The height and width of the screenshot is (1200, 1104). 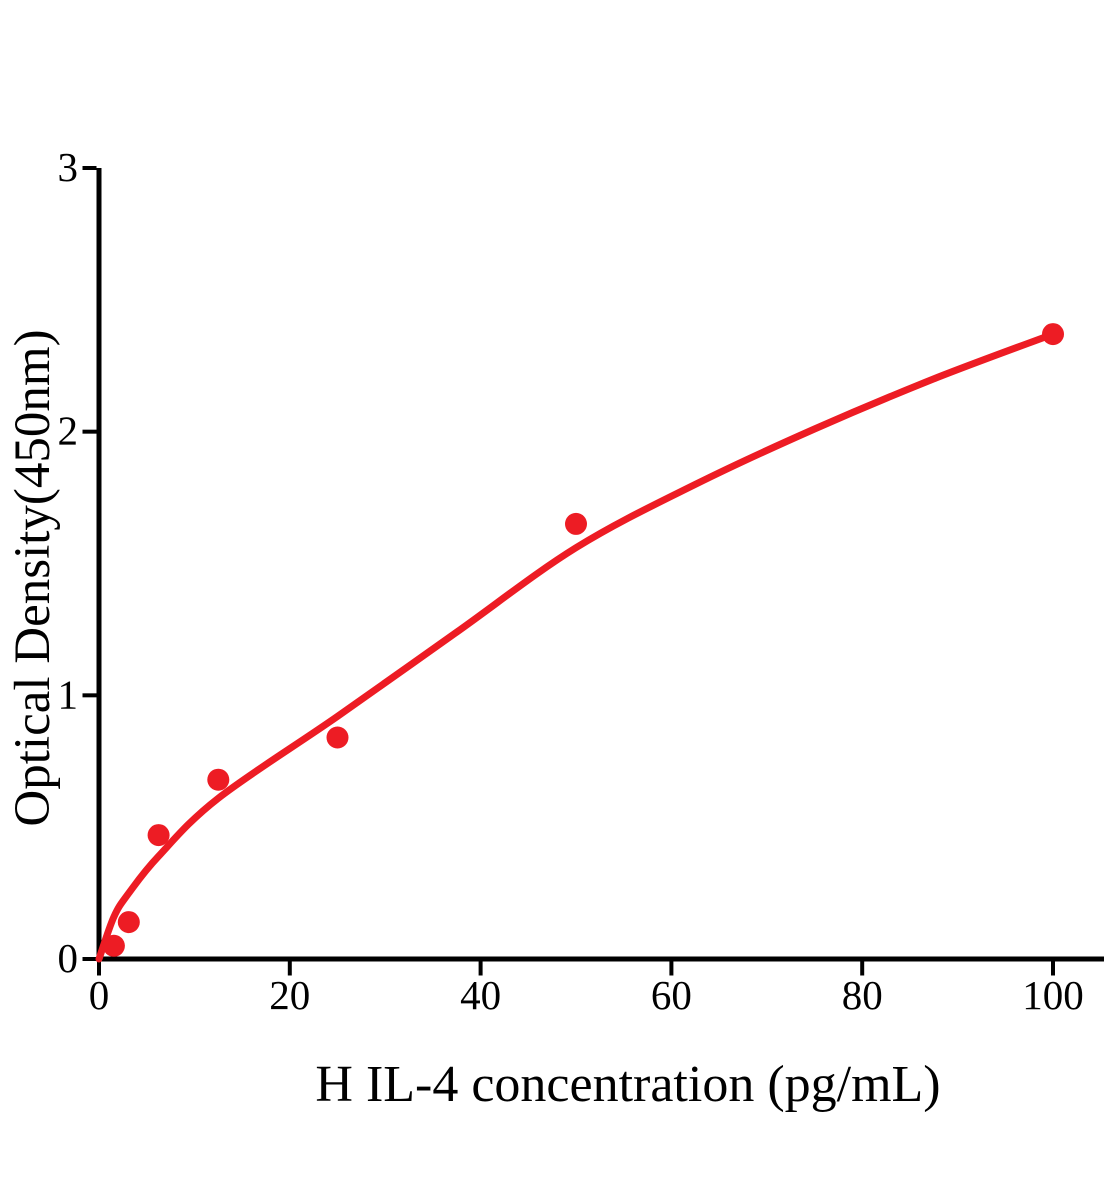 I want to click on x-tick-label: 80, so click(x=862, y=995).